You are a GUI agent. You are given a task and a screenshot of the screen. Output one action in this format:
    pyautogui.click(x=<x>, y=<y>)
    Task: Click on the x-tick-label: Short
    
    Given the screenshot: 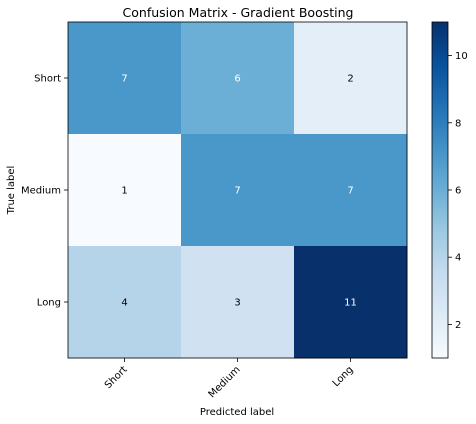 What is the action you would take?
    pyautogui.click(x=116, y=377)
    